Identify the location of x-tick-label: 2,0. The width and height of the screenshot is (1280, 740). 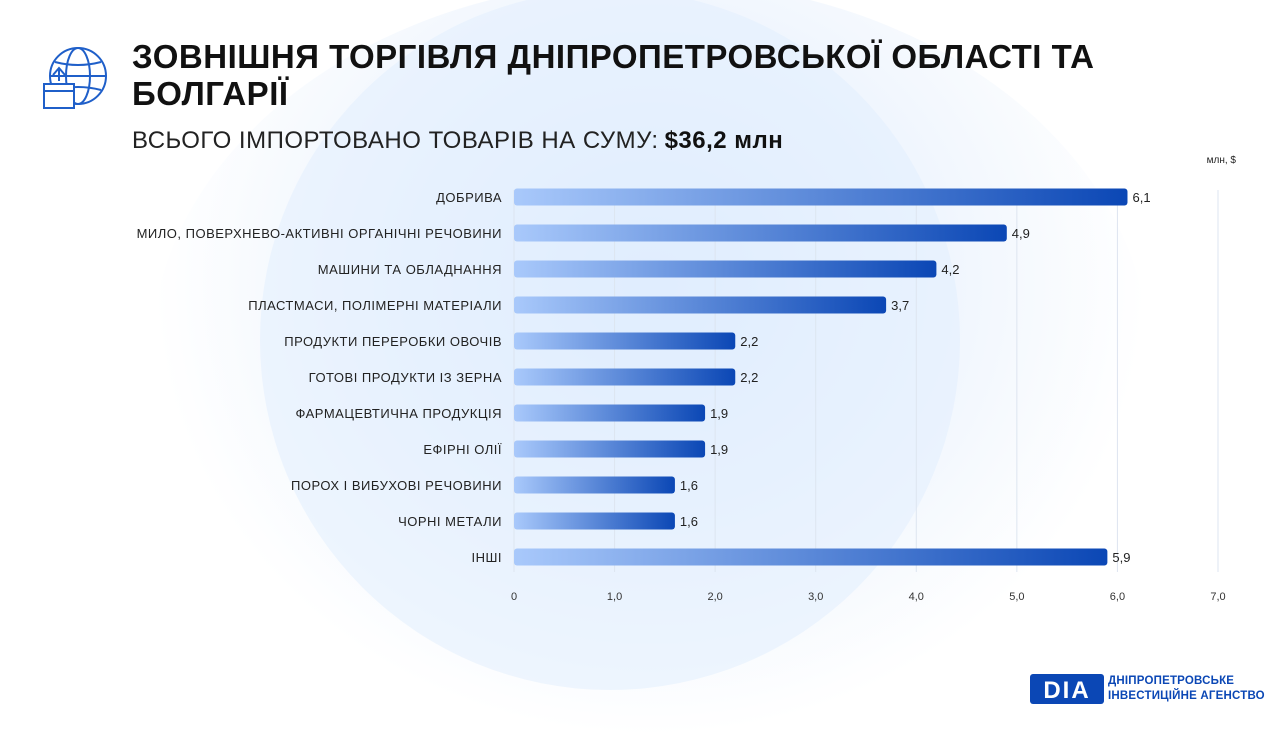
(714, 597).